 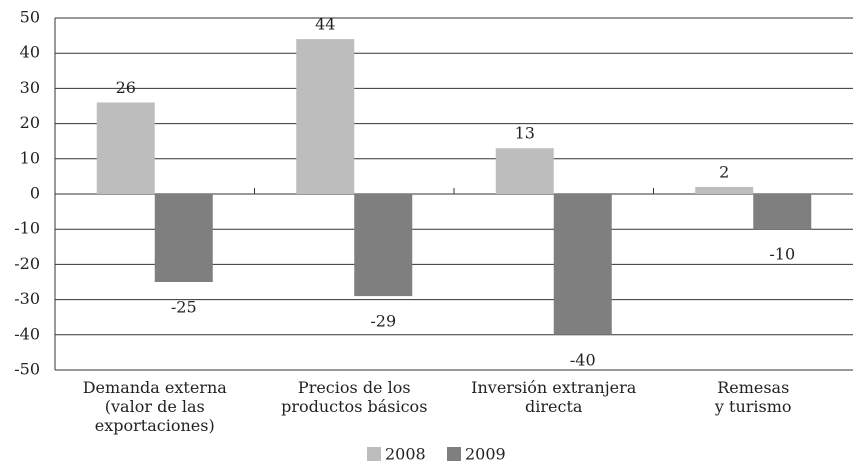 What do you see at coordinates (184, 307) in the screenshot?
I see `value-label: -25` at bounding box center [184, 307].